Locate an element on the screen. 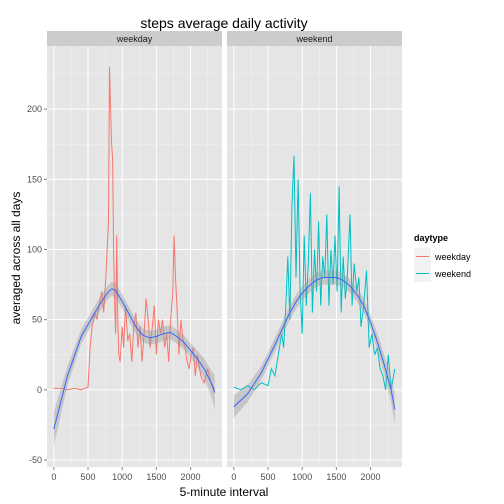 This screenshot has width=504, height=504. legend-item-weekend: weekend is located at coordinates (442, 273).